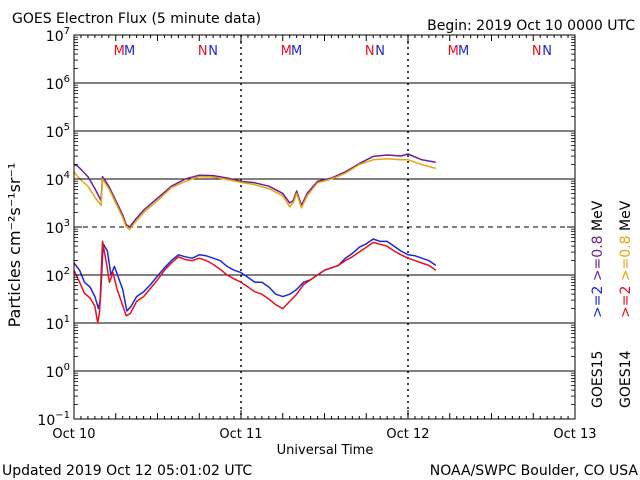  Describe the element at coordinates (58, 227) in the screenshot. I see `y-tick-label: 10³` at that location.